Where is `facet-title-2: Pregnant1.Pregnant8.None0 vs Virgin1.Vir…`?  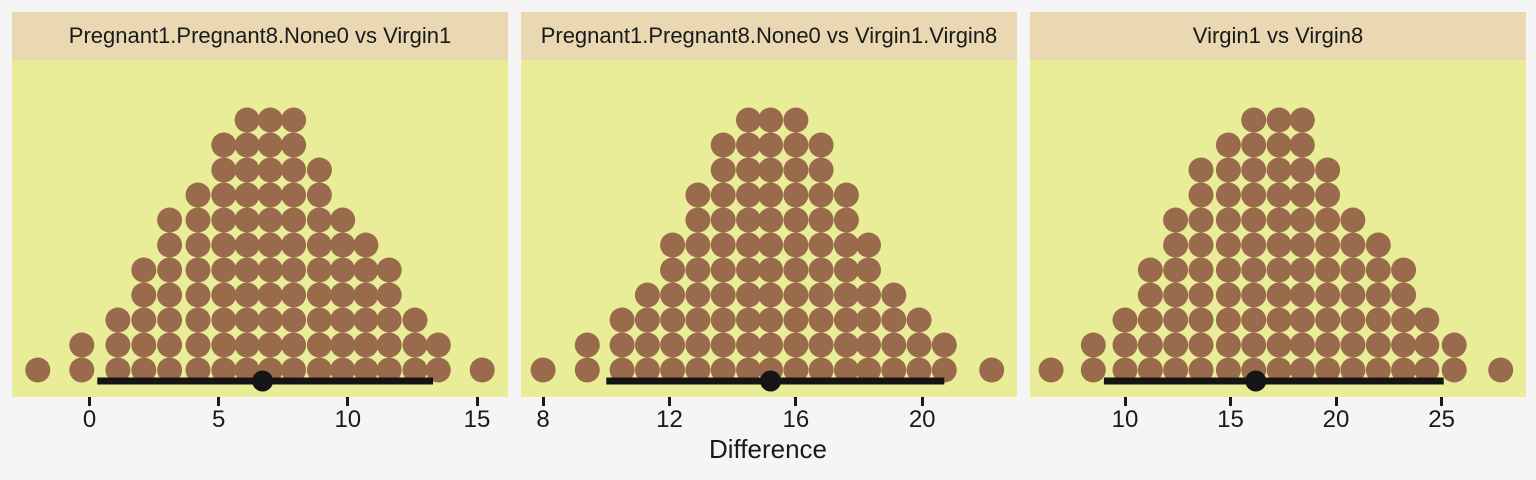
facet-title-2: Pregnant1.Pregnant8.None0 vs Virgin1.Vir… is located at coordinates (769, 35).